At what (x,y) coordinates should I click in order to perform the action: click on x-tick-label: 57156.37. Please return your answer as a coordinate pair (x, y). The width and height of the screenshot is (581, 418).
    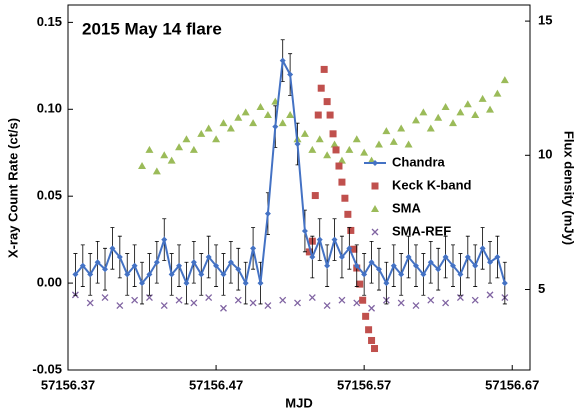
    Looking at the image, I should click on (68, 384).